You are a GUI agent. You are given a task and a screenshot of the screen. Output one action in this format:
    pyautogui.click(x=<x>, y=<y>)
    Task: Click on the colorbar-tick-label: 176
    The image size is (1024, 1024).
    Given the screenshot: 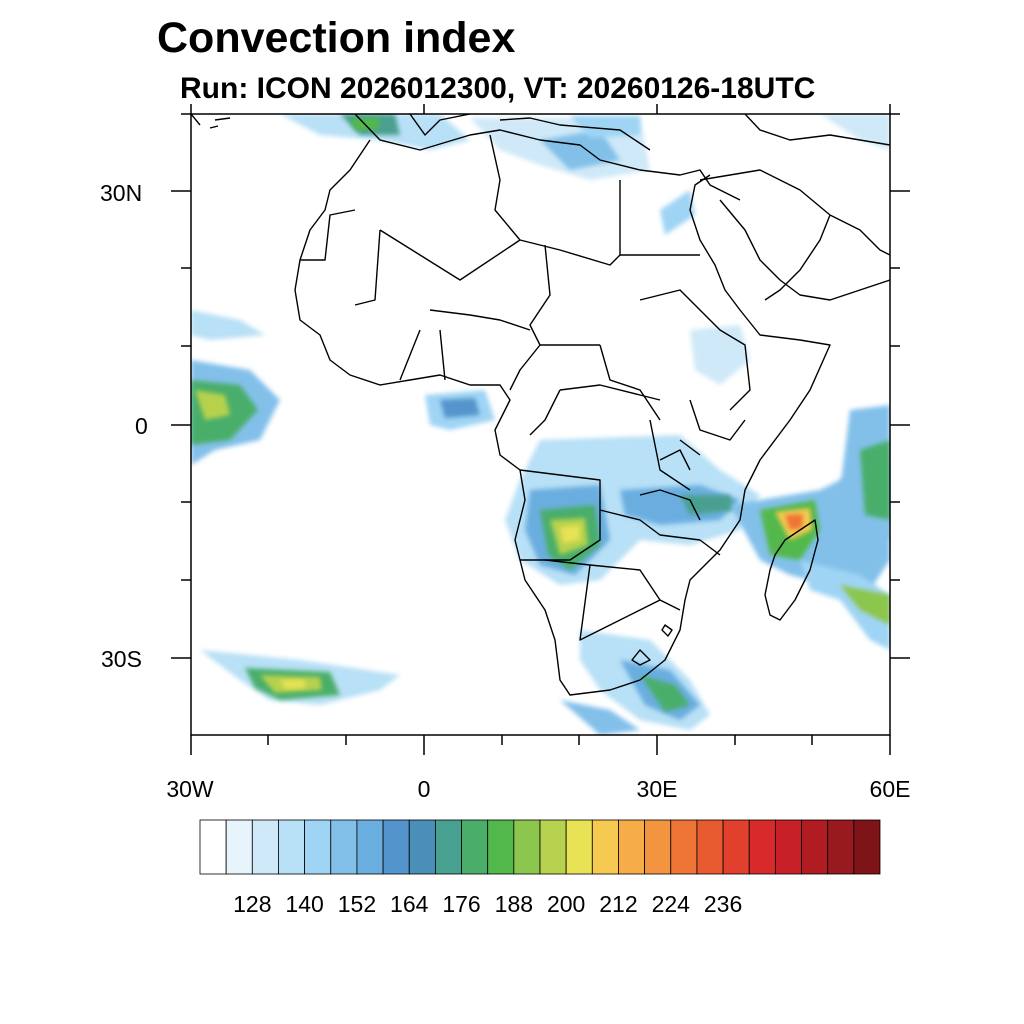 What is the action you would take?
    pyautogui.click(x=461, y=904)
    